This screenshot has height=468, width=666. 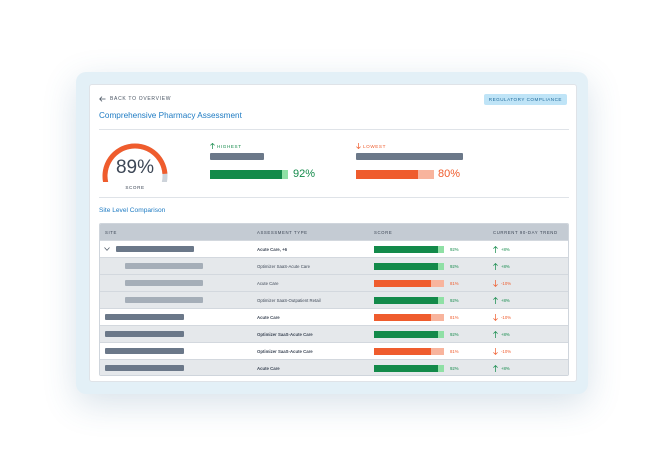 What do you see at coordinates (409, 156) in the screenshot?
I see `lowest-site-name-redacted` at bounding box center [409, 156].